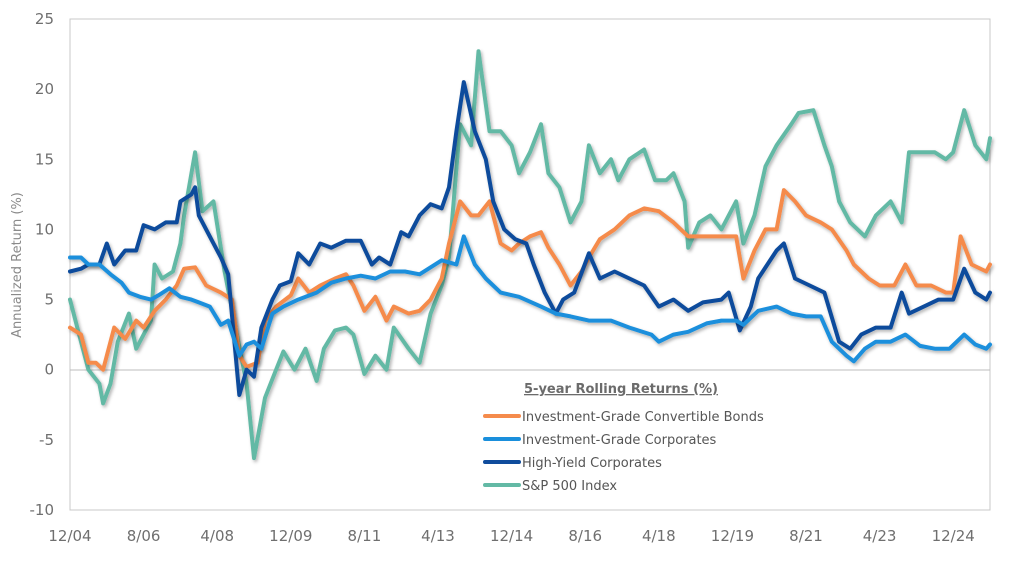 Image resolution: width=1024 pixels, height=574 pixels. I want to click on x-tick-label: 4/18, so click(659, 536).